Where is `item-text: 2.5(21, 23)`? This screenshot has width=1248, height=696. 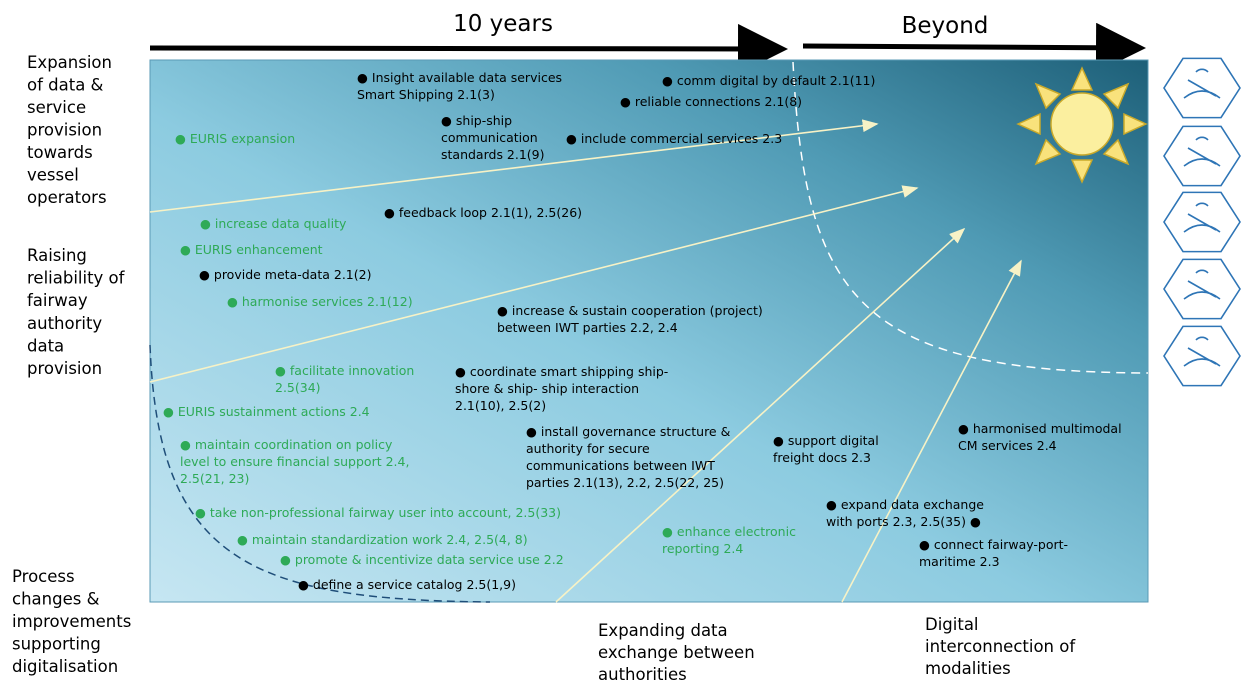
item-text: 2.5(21, 23) is located at coordinates (214, 478).